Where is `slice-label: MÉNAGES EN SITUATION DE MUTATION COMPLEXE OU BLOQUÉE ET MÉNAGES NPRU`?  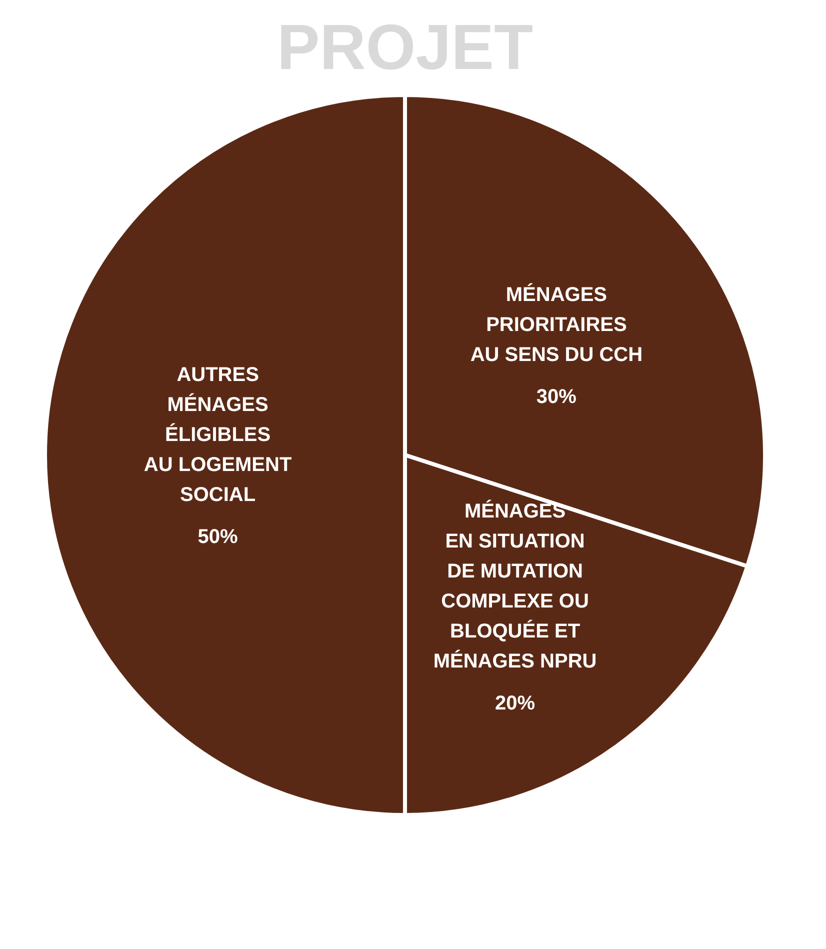
slice-label: MÉNAGES EN SITUATION DE MUTATION COMPLEXE OU BLOQUÉE ET MÉNAGES NPRU is located at coordinates (515, 585).